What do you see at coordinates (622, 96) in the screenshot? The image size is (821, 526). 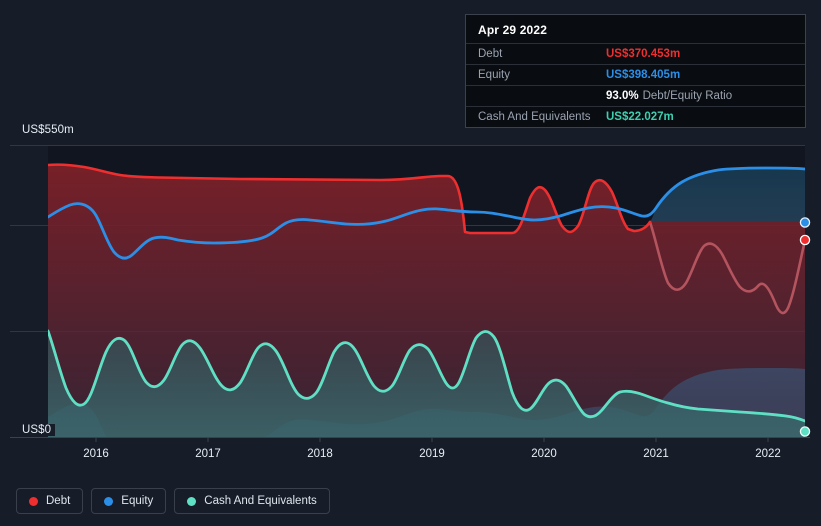 I see `tooltip-value-ratio: 93.0%` at bounding box center [622, 96].